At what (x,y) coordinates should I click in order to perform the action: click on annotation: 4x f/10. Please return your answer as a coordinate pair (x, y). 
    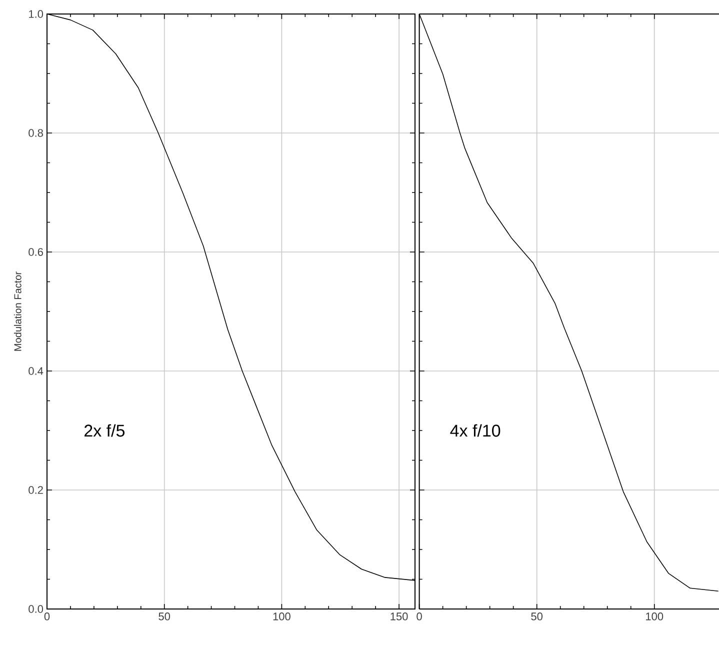
    Looking at the image, I should click on (475, 430).